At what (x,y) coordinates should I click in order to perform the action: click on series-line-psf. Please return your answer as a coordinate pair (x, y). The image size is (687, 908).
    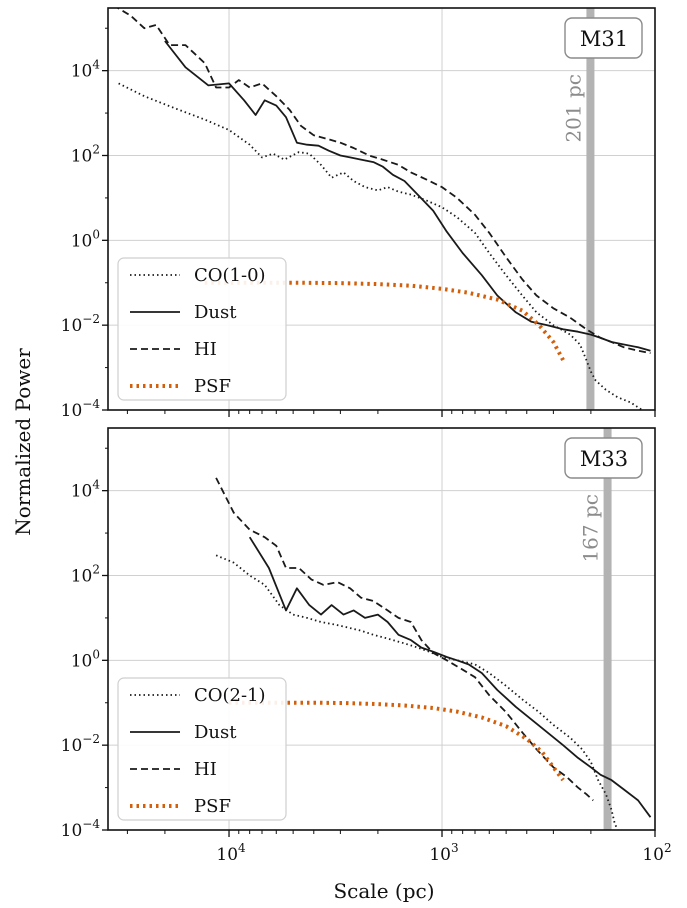
    Looking at the image, I should click on (397, 741).